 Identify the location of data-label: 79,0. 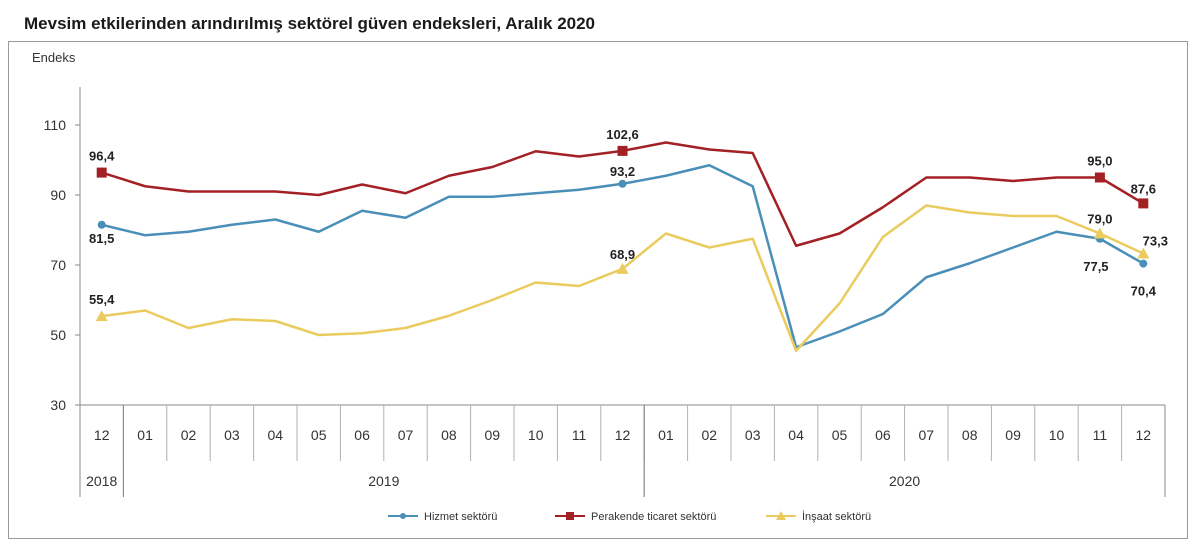
(1099, 219).